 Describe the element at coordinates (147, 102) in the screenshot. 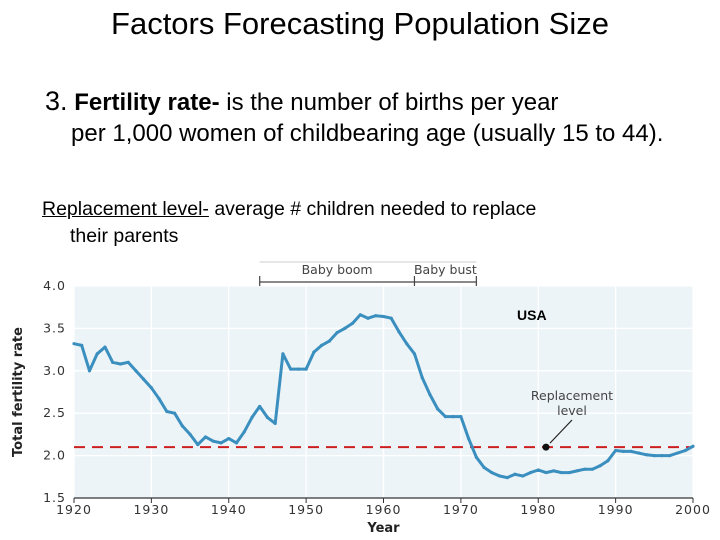

I see `fertility-rate-term: Fertility rate-` at that location.